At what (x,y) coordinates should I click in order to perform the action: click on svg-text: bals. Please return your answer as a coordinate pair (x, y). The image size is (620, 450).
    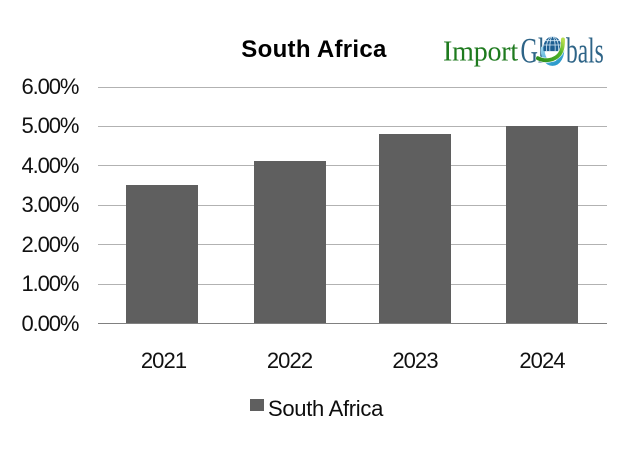
    Looking at the image, I should click on (585, 51).